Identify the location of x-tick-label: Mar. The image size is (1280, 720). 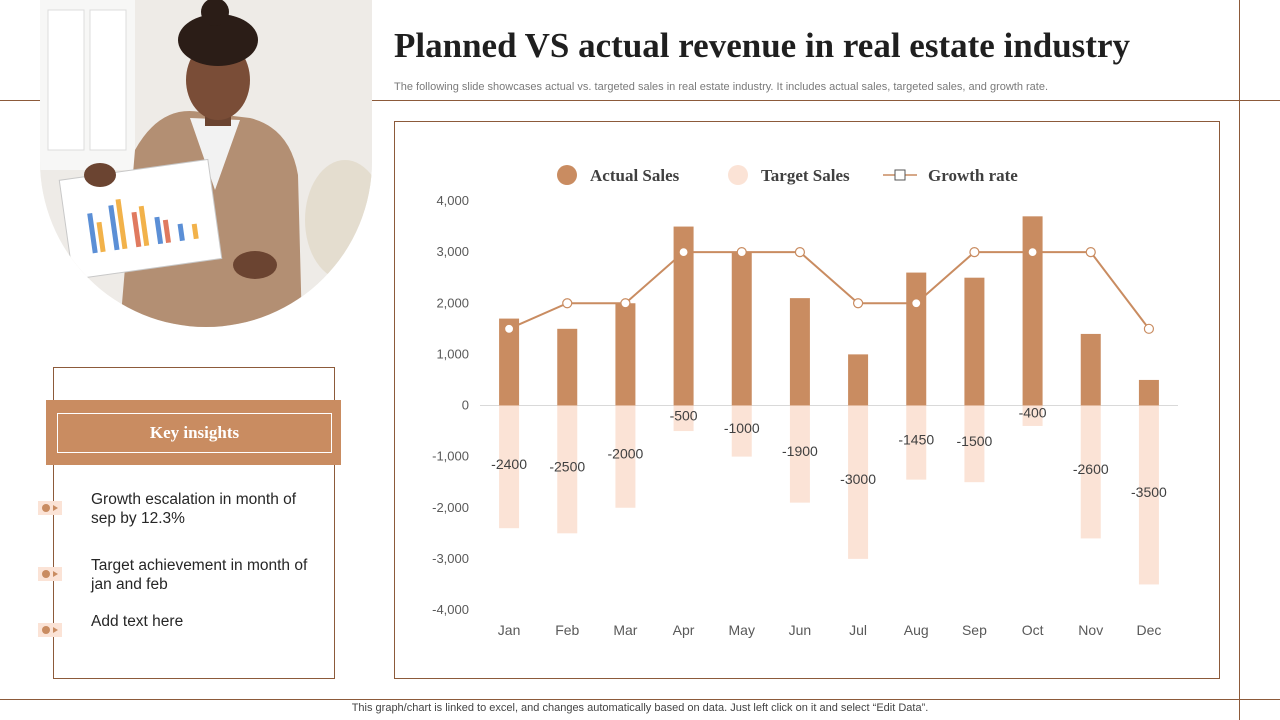
(625, 630).